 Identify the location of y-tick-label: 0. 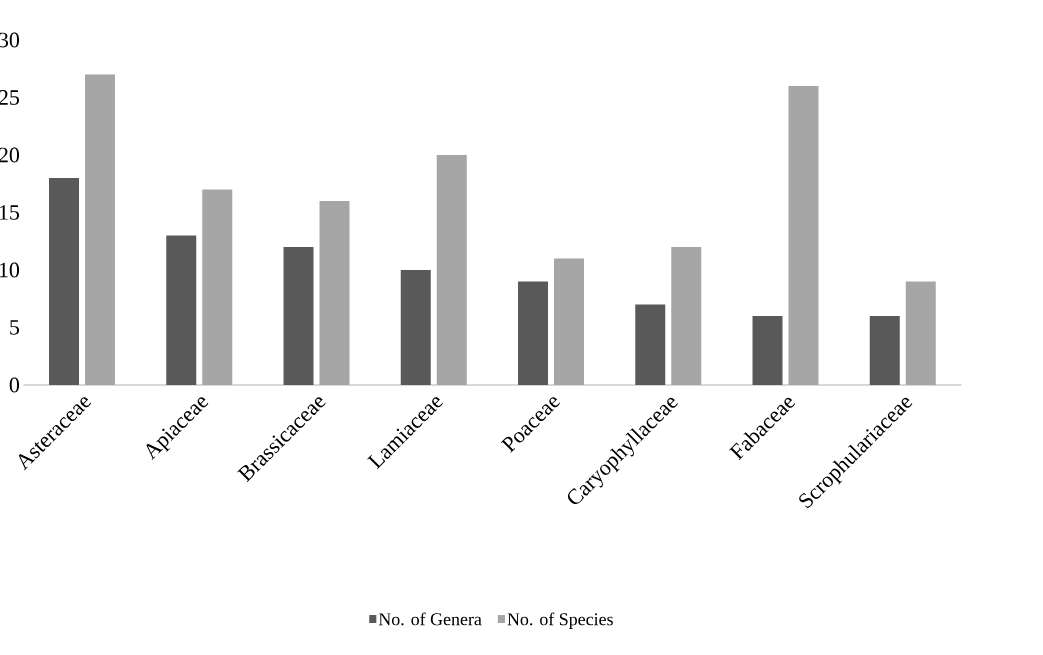
(14, 385).